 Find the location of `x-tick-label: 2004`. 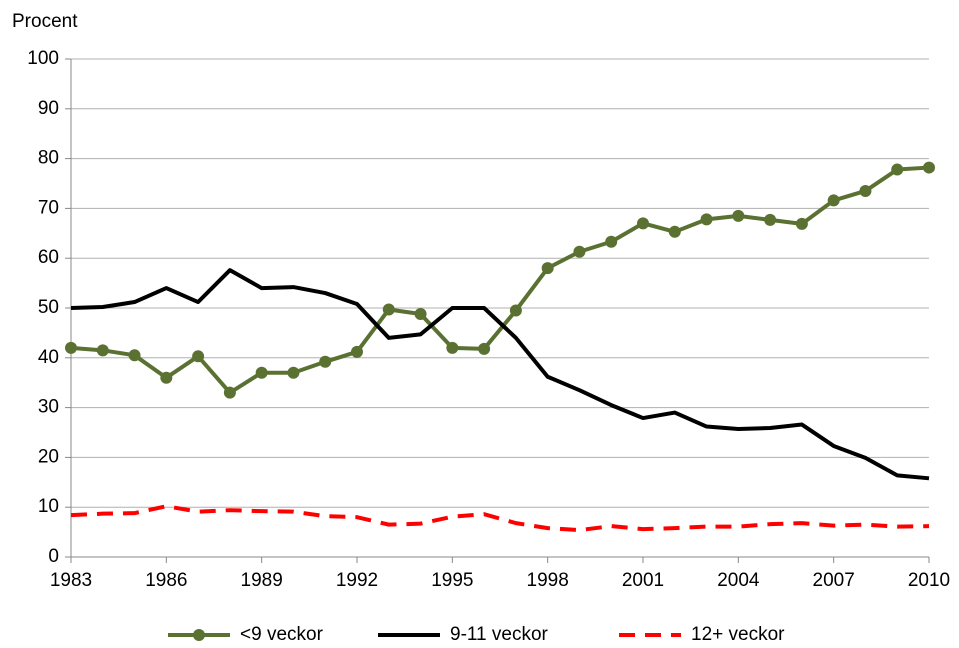

x-tick-label: 2004 is located at coordinates (738, 580).